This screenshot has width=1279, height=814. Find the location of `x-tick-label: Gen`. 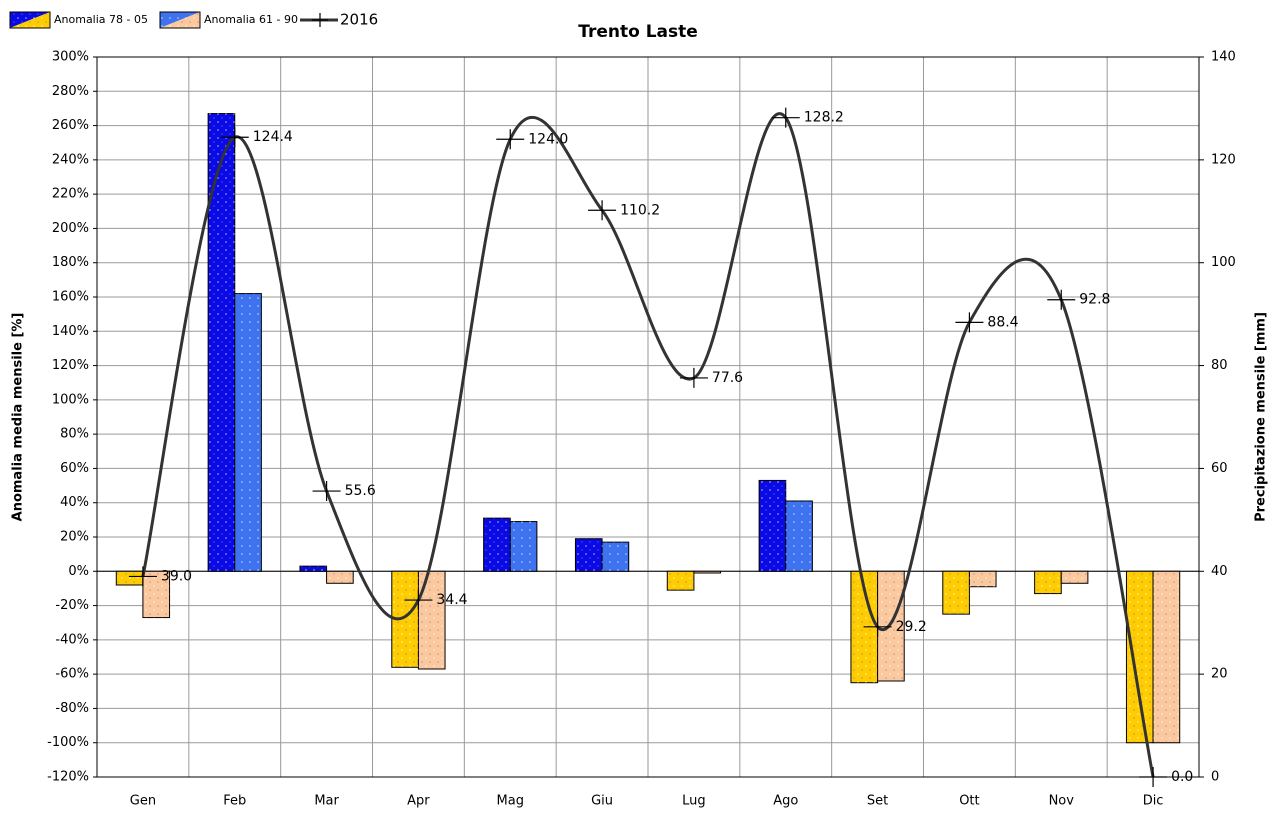

x-tick-label: Gen is located at coordinates (143, 801).